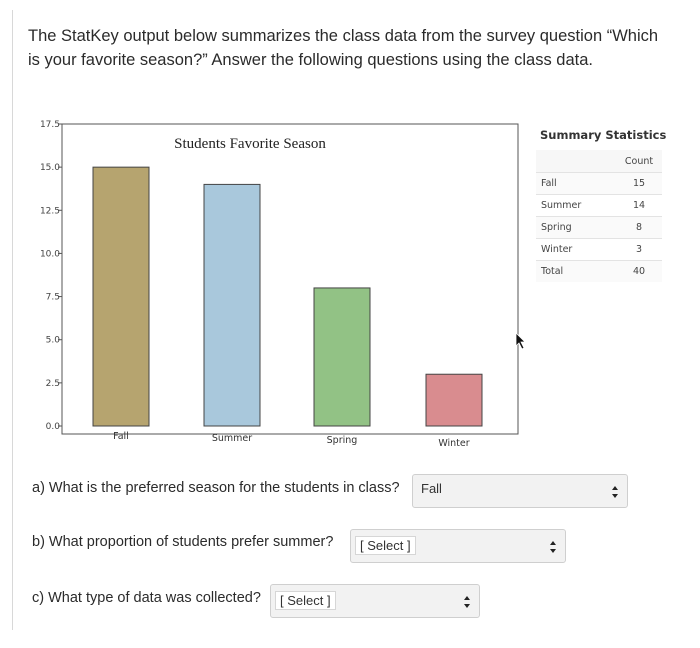  I want to click on question-a-selected-value: Fall, so click(431, 488).